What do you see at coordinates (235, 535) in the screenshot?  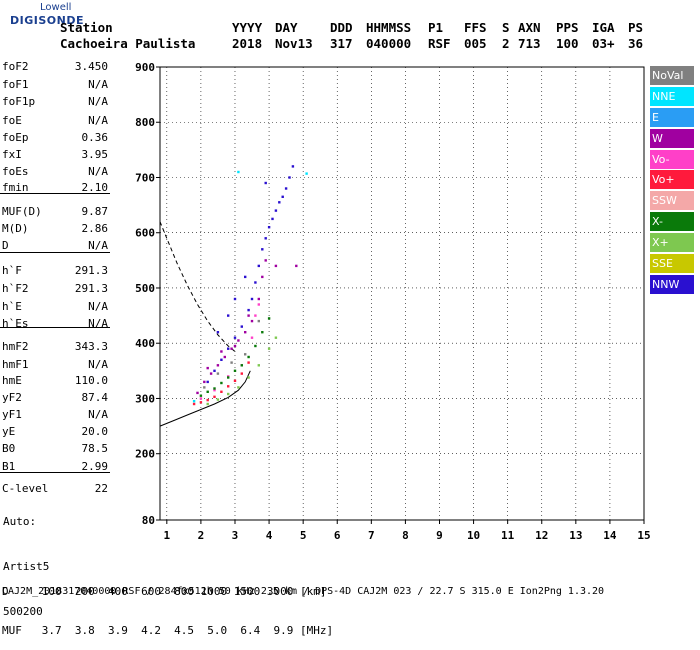 I see `x-tick-label: 3` at bounding box center [235, 535].